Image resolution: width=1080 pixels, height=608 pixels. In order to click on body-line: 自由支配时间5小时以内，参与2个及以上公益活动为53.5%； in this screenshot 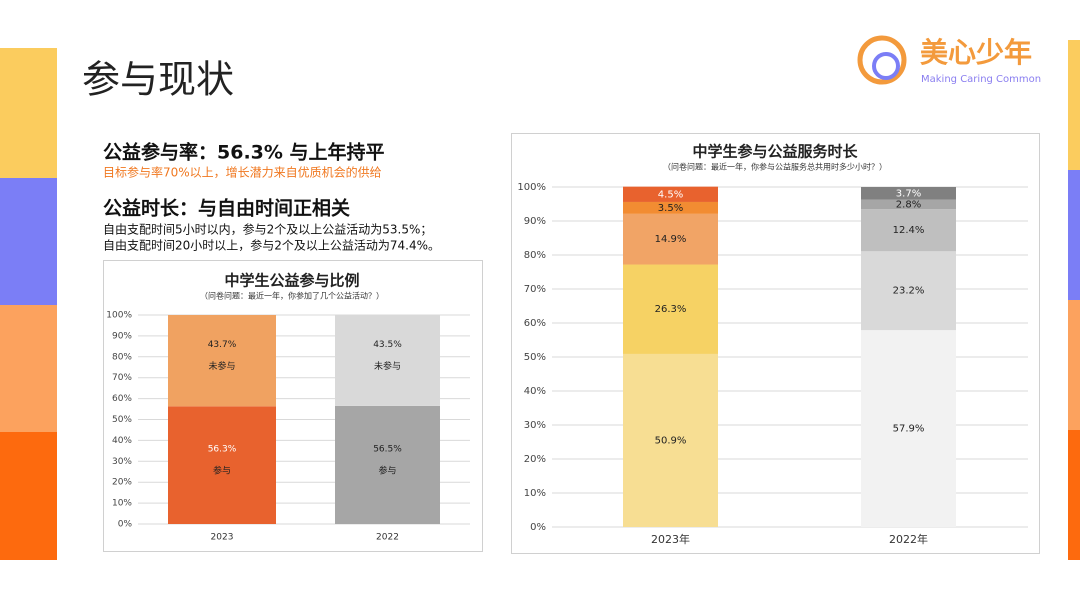, I will do `click(267, 229)`.